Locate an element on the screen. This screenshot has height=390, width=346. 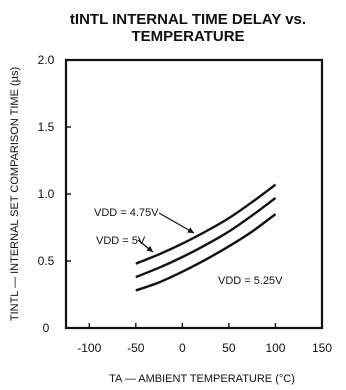
series-annotation-label: VDD = 5V is located at coordinates (121, 241).